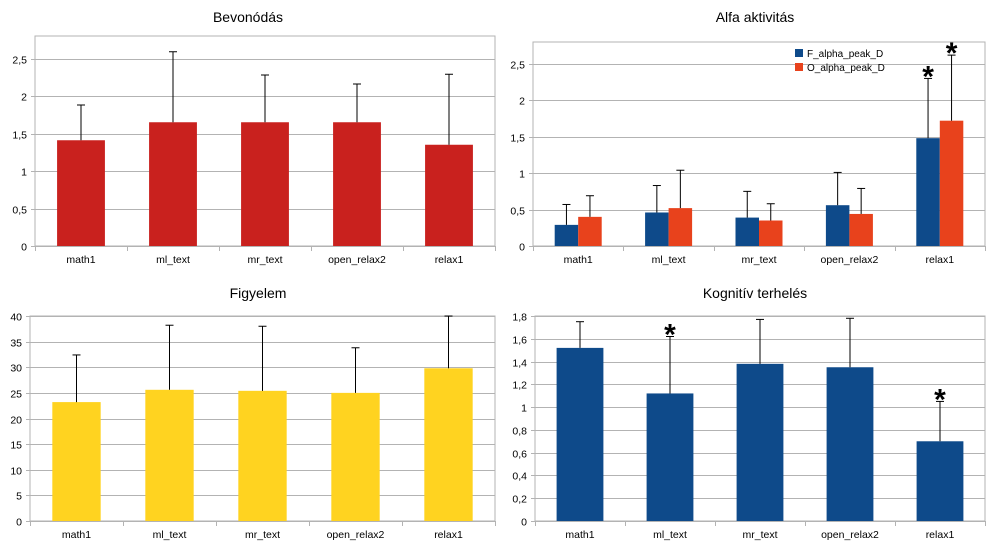 The height and width of the screenshot is (545, 995). Describe the element at coordinates (519, 364) in the screenshot. I see `y-tick-label: 1,4` at that location.